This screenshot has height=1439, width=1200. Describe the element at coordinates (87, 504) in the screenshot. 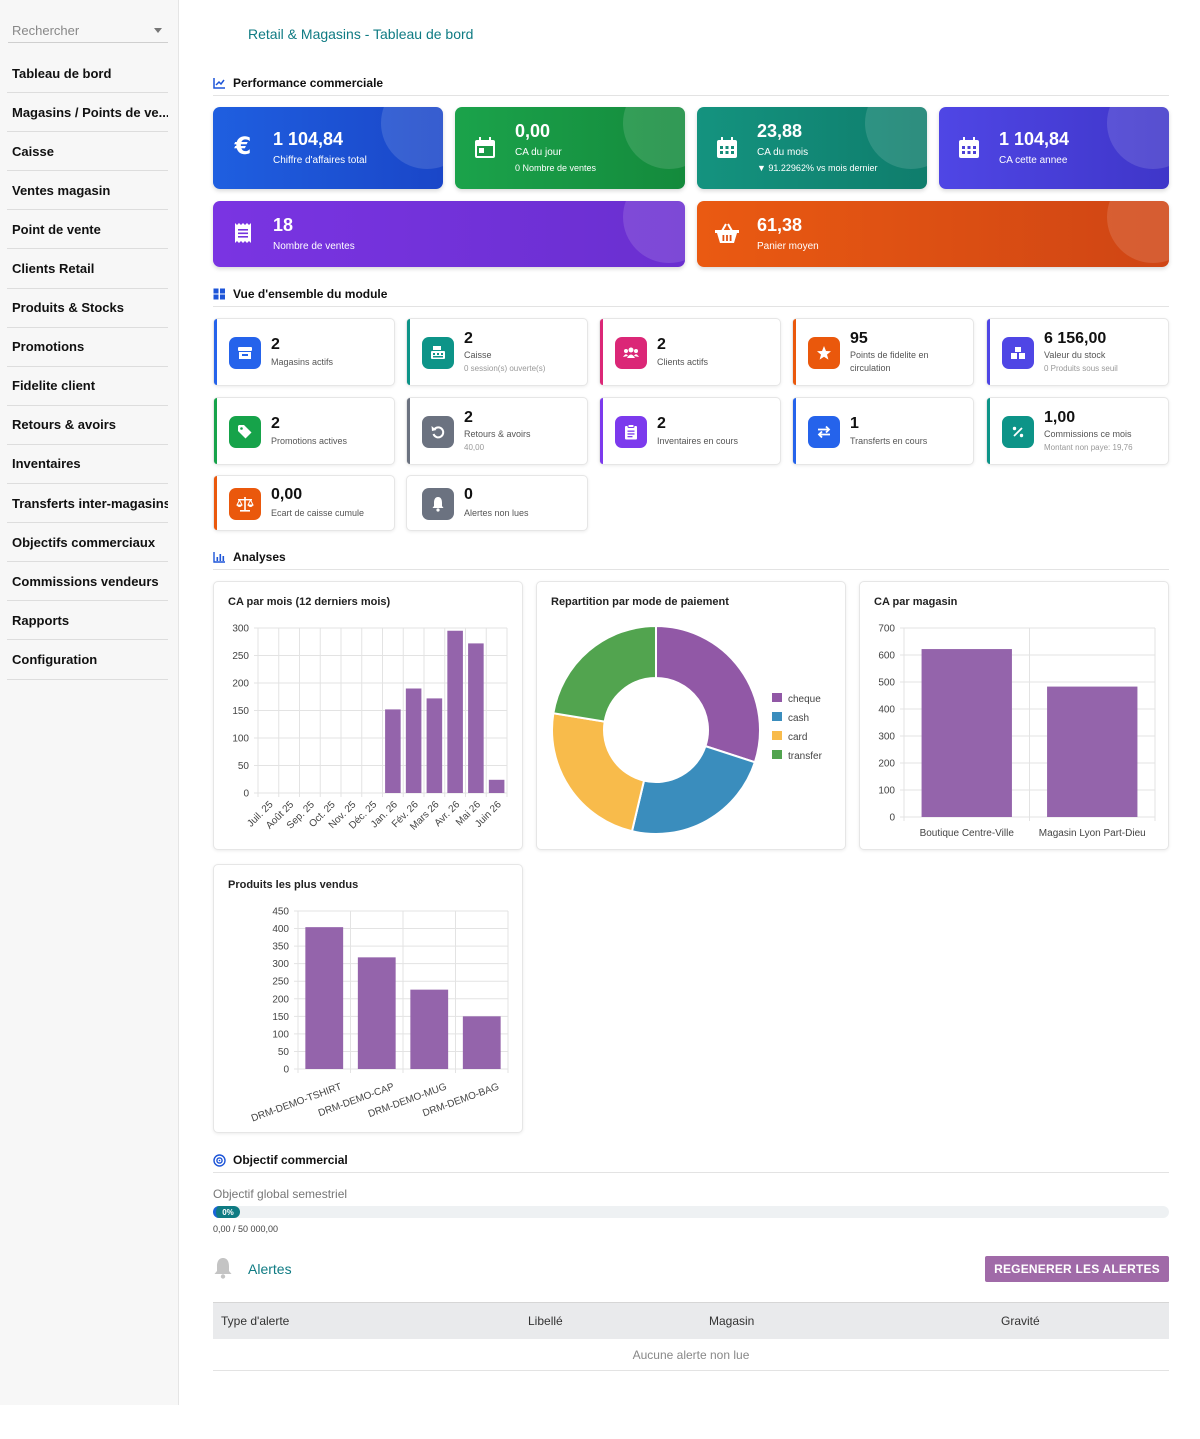

I see `sidebar-item-transferts: Transferts inter-magasins` at that location.